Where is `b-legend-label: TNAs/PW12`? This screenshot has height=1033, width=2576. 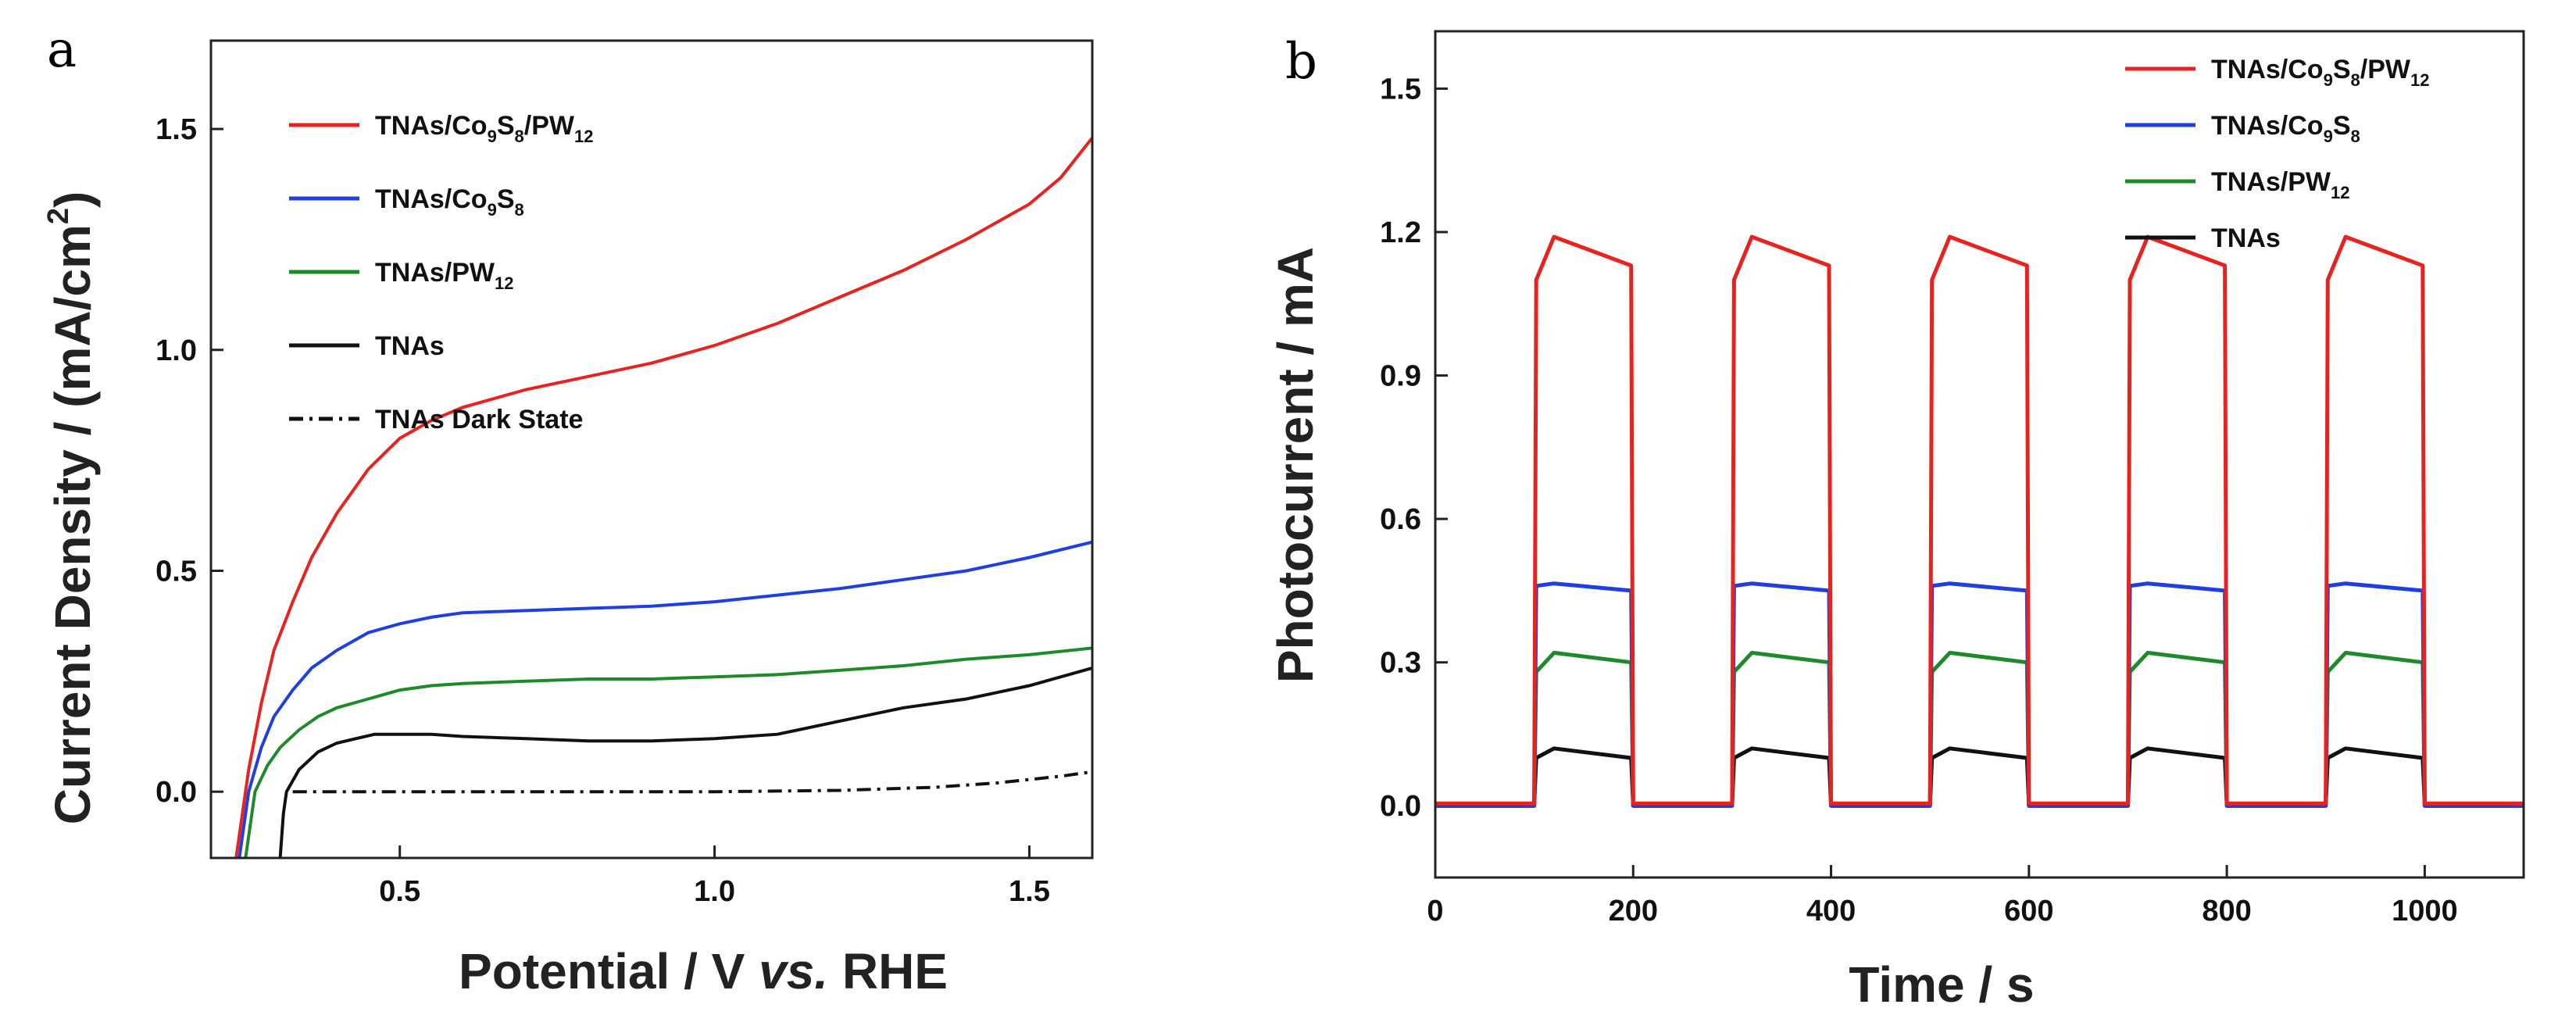
b-legend-label: TNAs/PW12 is located at coordinates (2280, 184).